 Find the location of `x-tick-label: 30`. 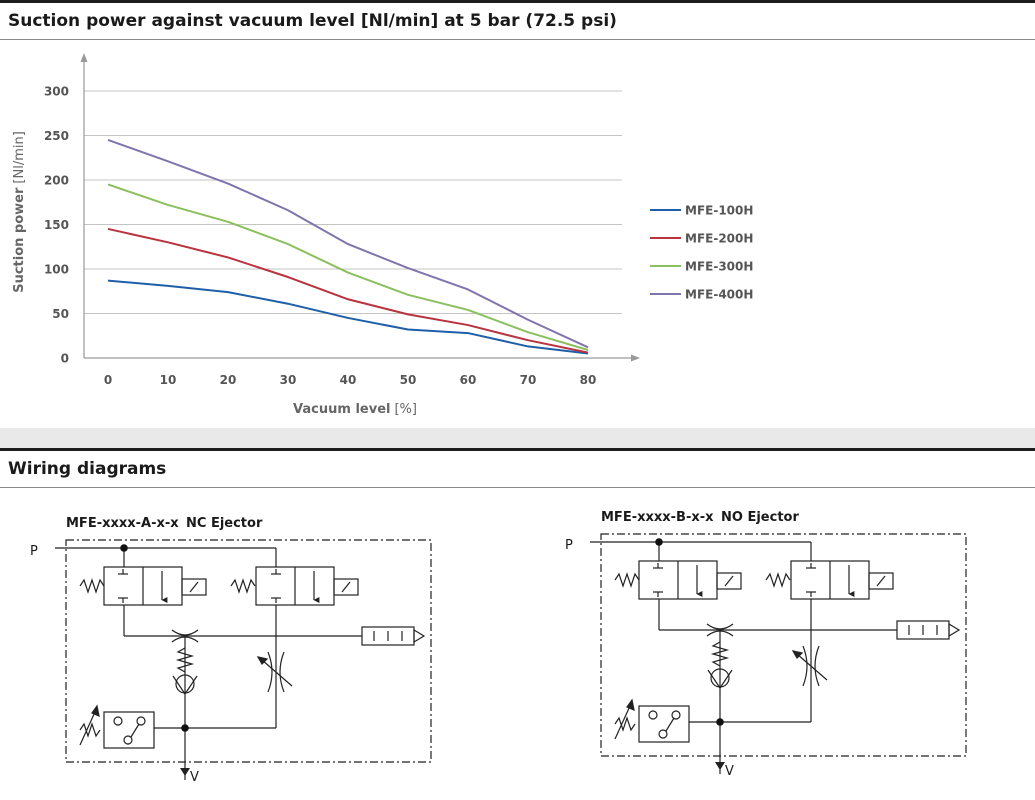

x-tick-label: 30 is located at coordinates (288, 380).